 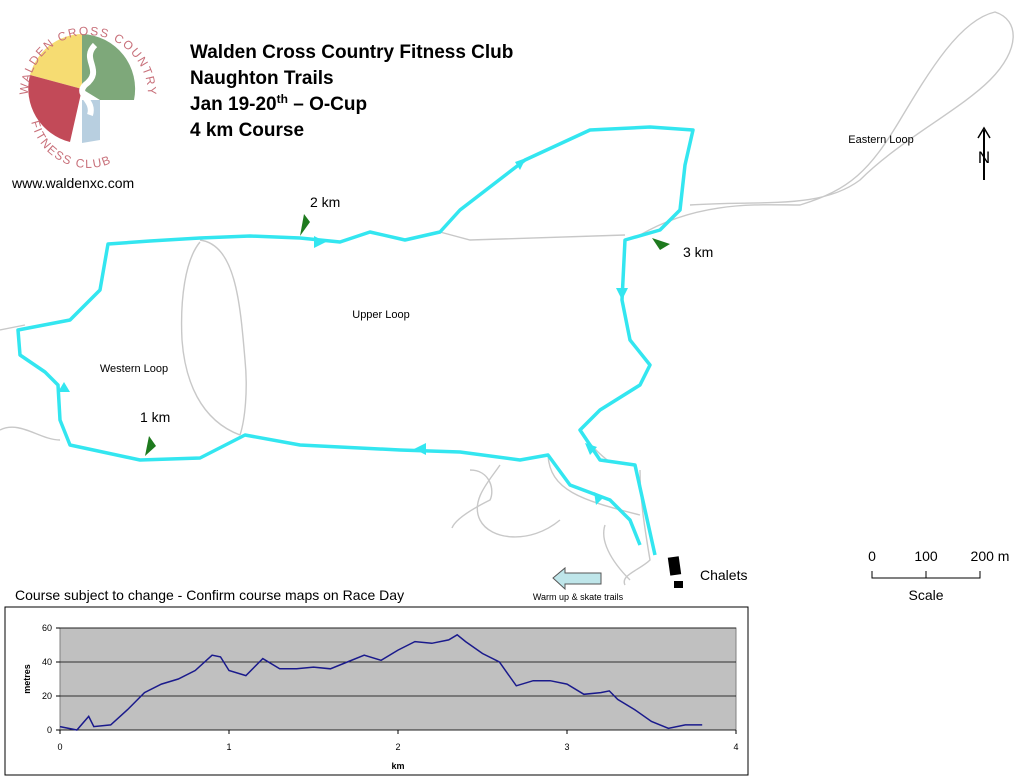 What do you see at coordinates (984, 132) in the screenshot?
I see `north-arrow-head` at bounding box center [984, 132].